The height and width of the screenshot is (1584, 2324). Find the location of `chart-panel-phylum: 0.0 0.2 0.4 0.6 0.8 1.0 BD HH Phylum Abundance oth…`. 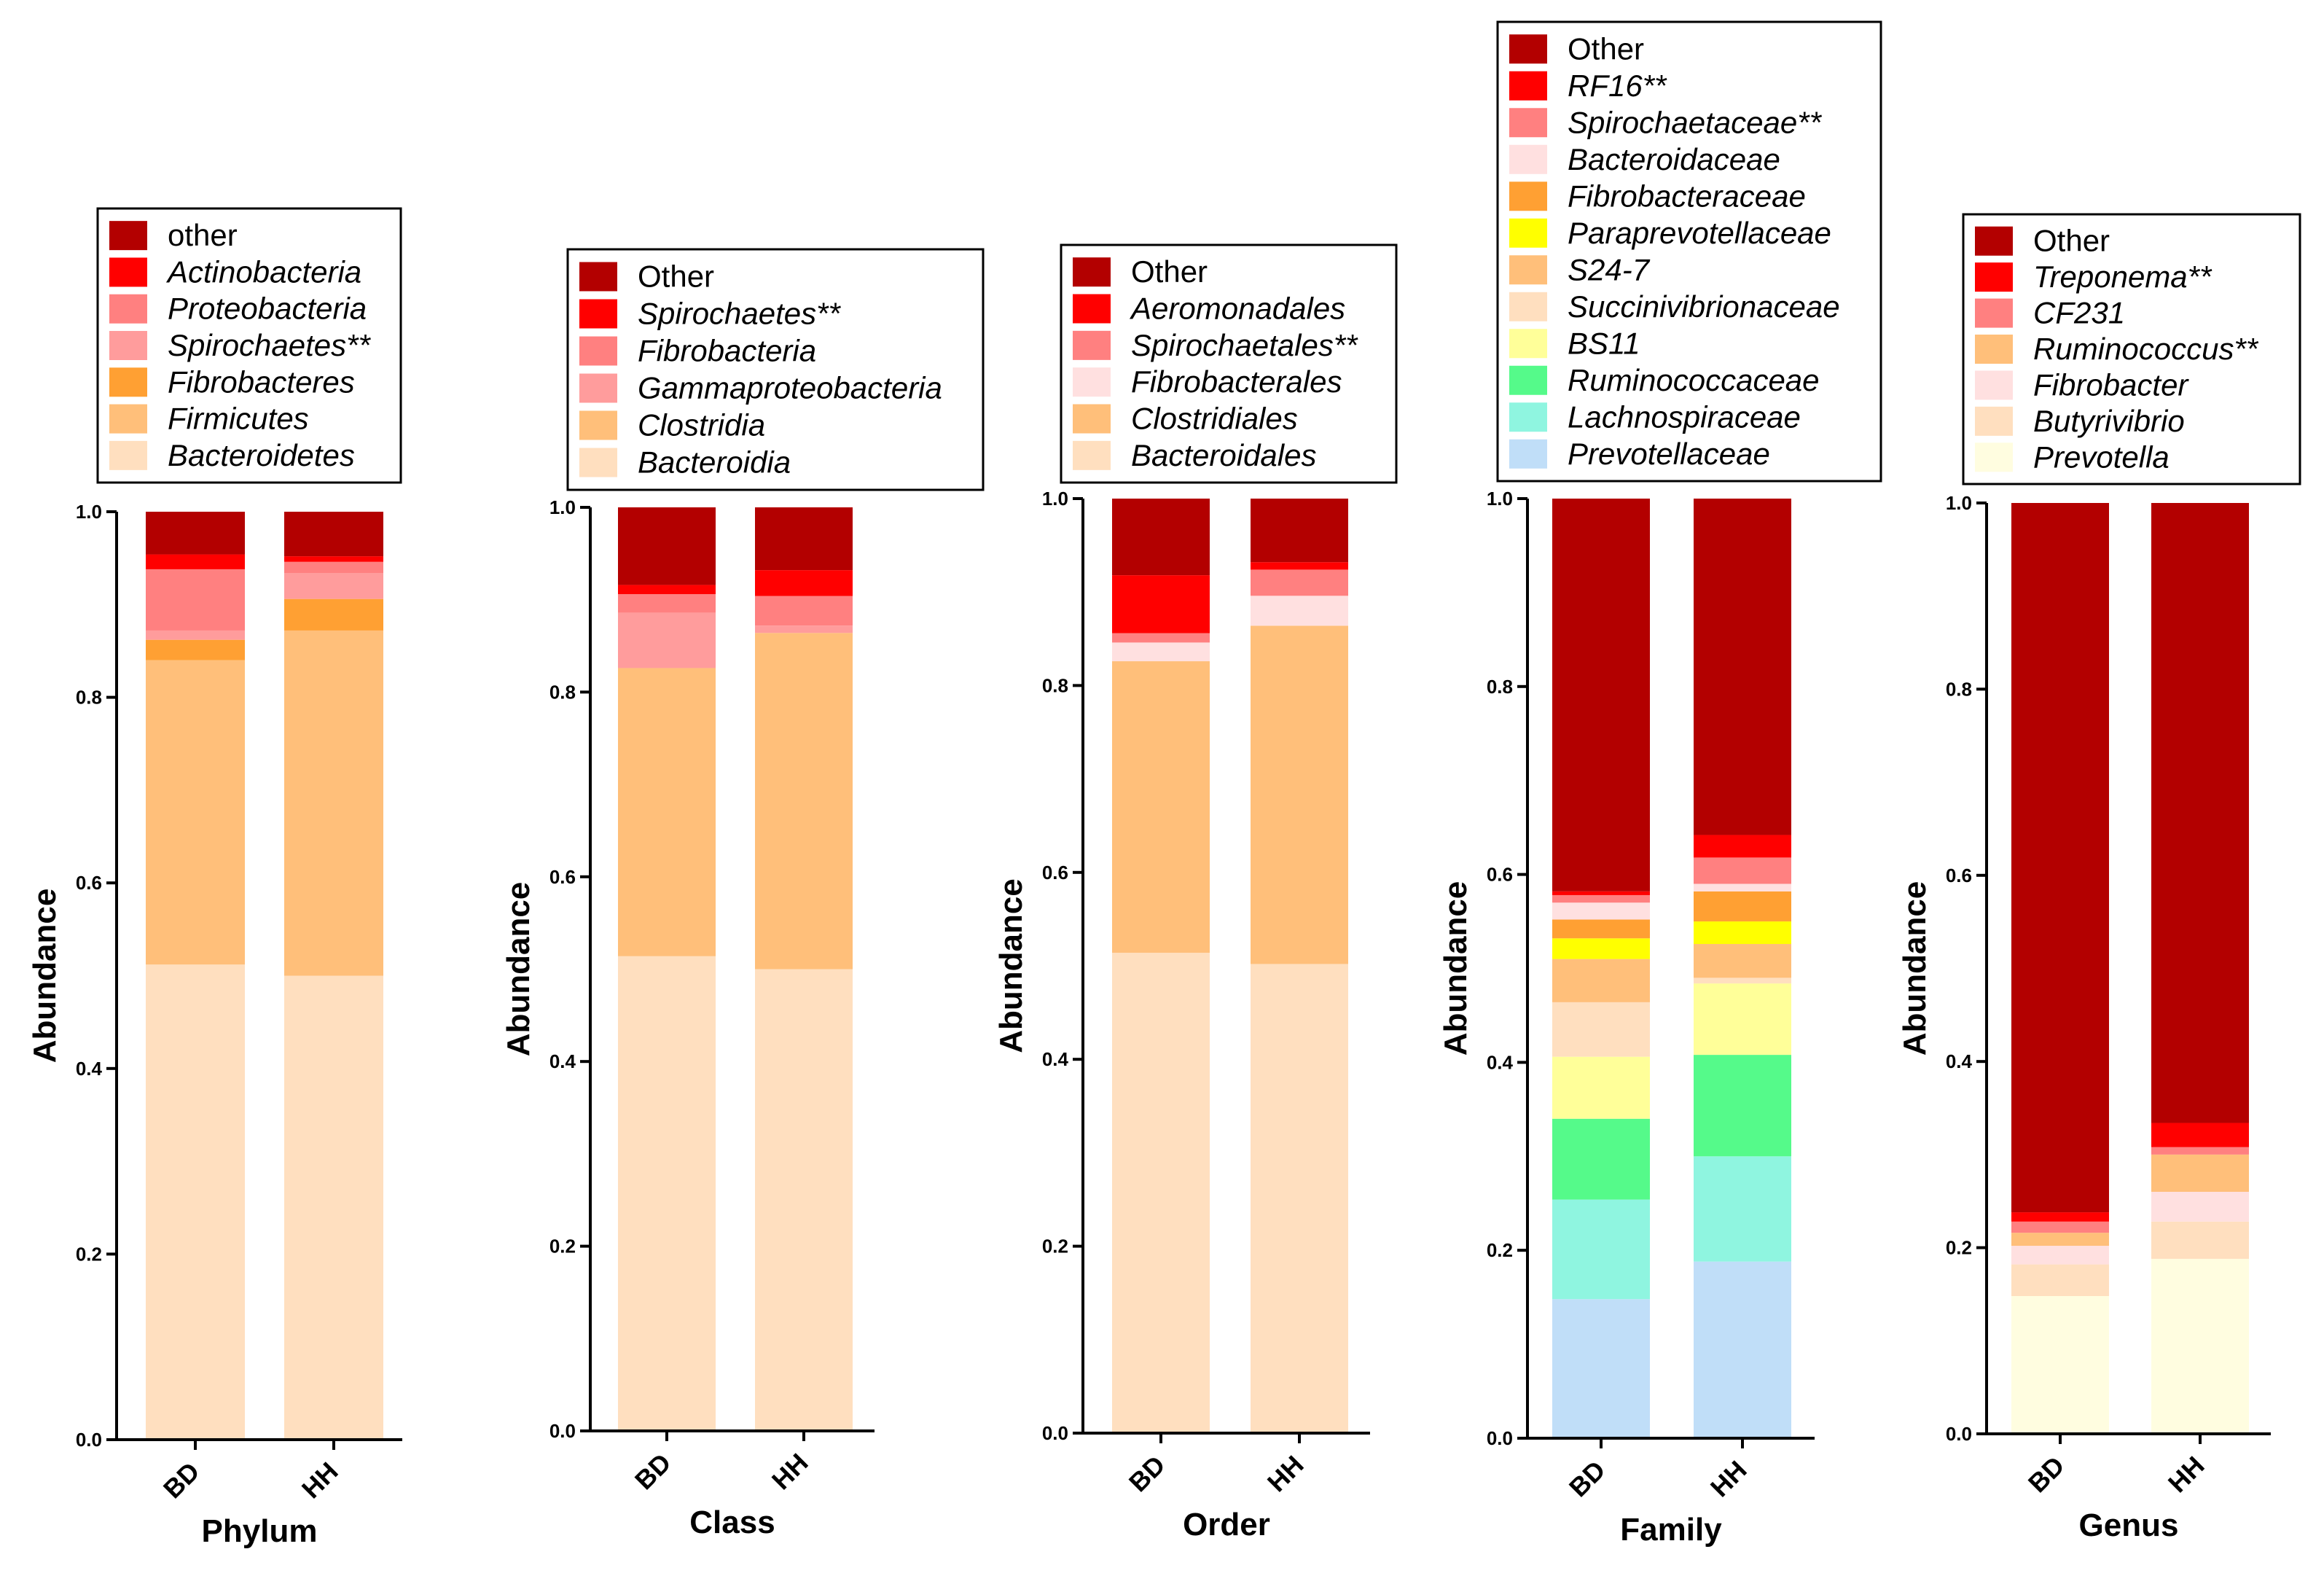

chart-panel-phylum: 0.0 0.2 0.4 0.6 0.8 1.0 BD HH Phylum Abundance oth… is located at coordinates (214, 878).